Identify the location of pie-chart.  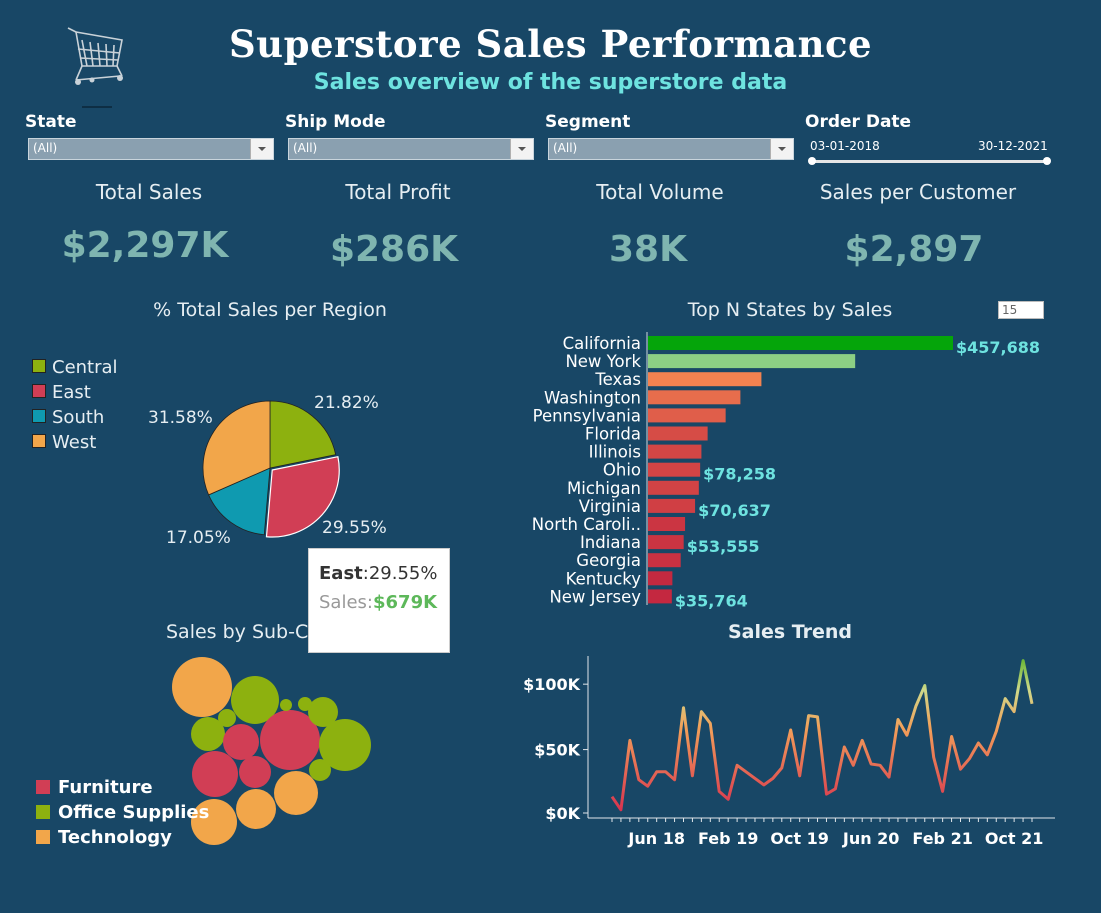
(271, 469).